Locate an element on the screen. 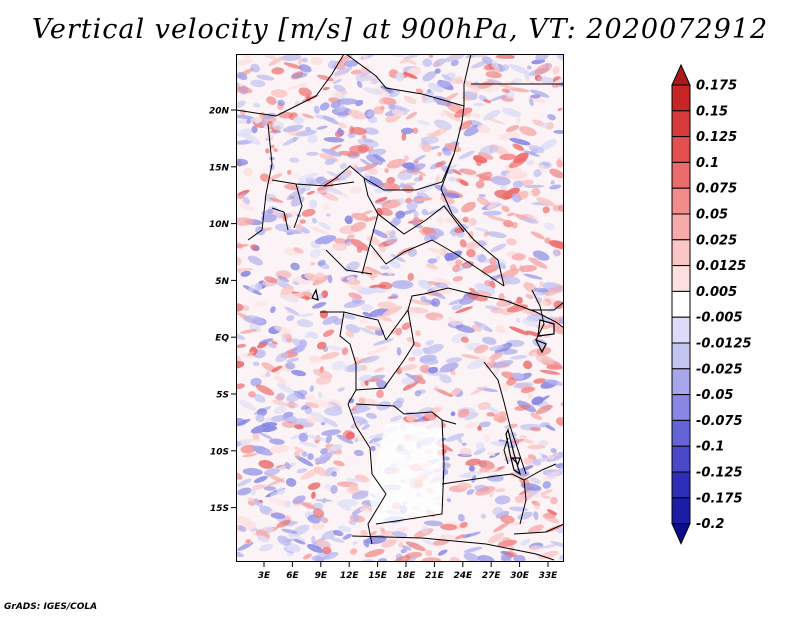  lon-tick-label: 12E is located at coordinates (350, 576).